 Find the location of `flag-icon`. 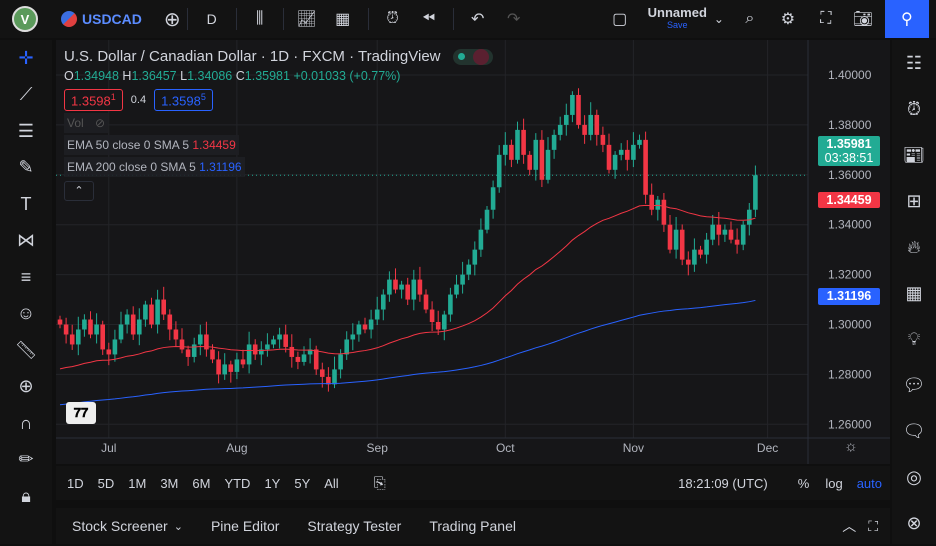

flag-icon is located at coordinates (69, 19).